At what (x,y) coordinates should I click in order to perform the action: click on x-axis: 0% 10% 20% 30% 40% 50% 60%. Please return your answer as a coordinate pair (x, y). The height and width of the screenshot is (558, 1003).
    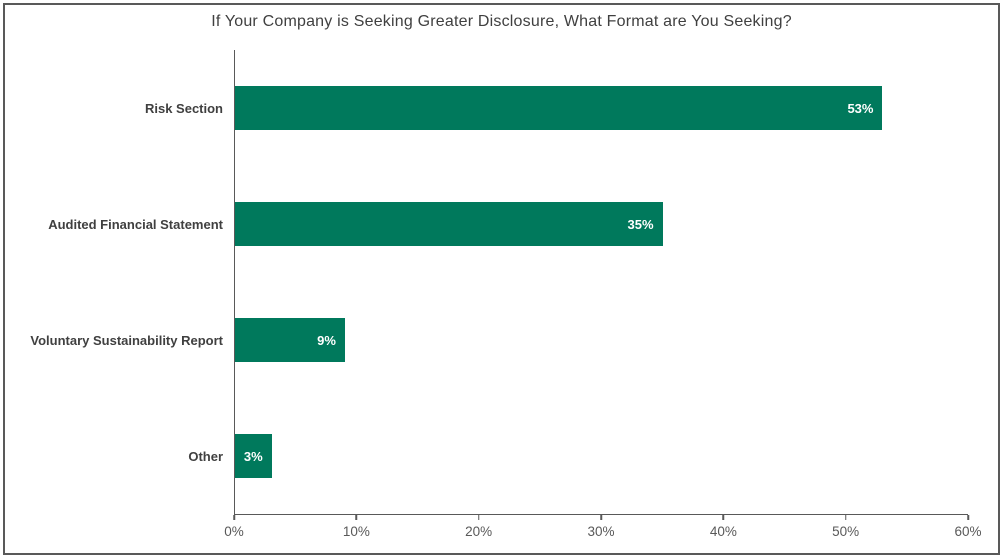
    Looking at the image, I should click on (603, 535).